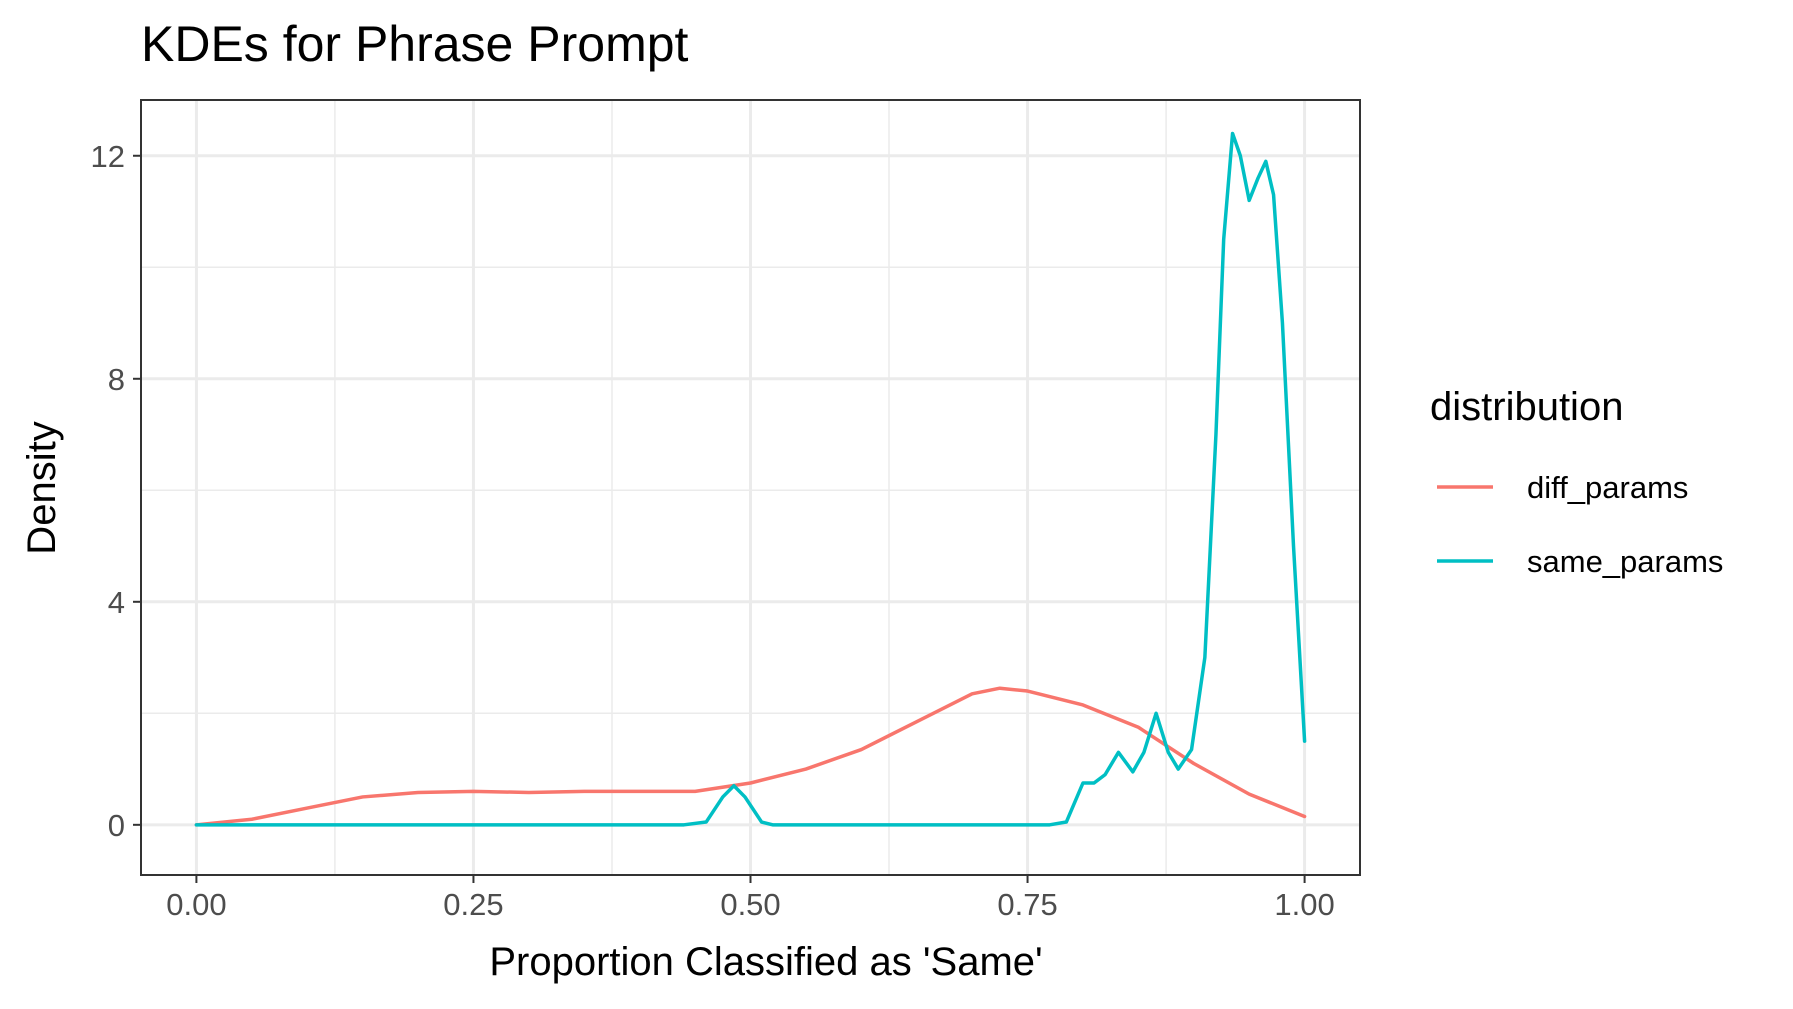  I want to click on y-axis-title: Density, so click(42, 487).